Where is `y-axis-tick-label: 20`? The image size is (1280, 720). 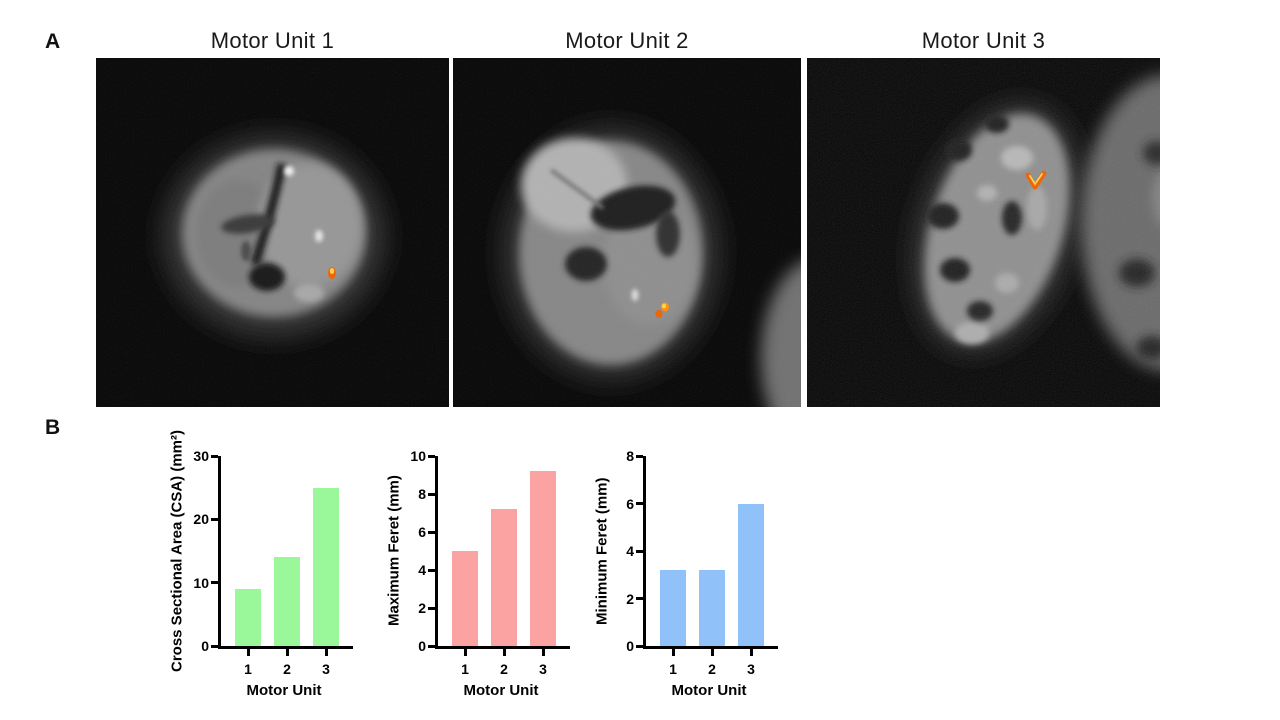
y-axis-tick-label: 20 is located at coordinates (201, 519).